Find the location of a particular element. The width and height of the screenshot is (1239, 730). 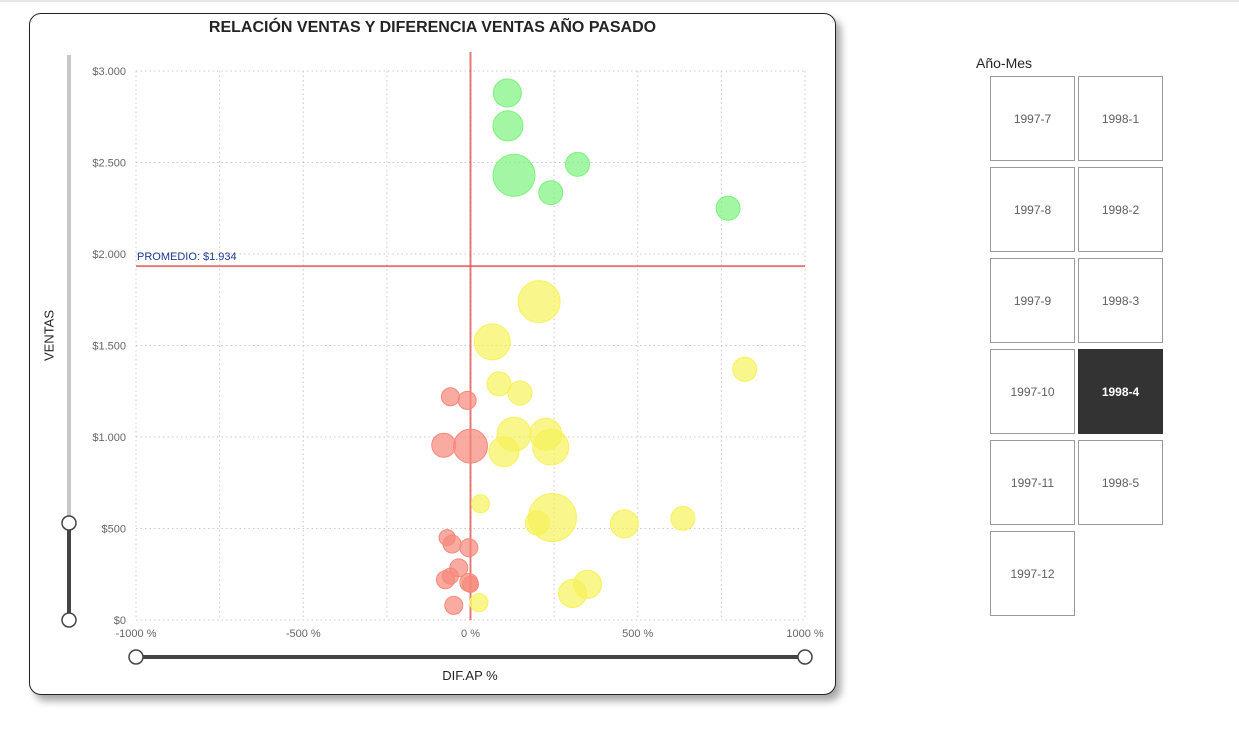

y-tick-label: $0 is located at coordinates (120, 621).